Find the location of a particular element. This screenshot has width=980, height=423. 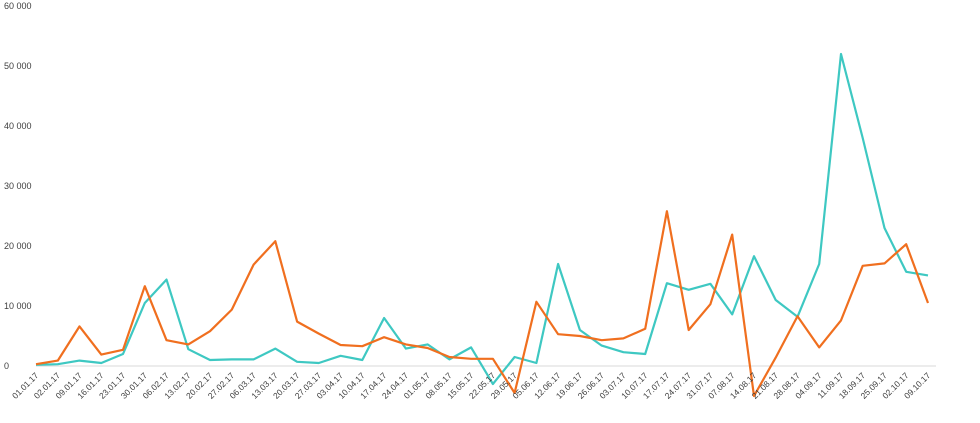

y-tick-label: 10 000 is located at coordinates (18, 306).